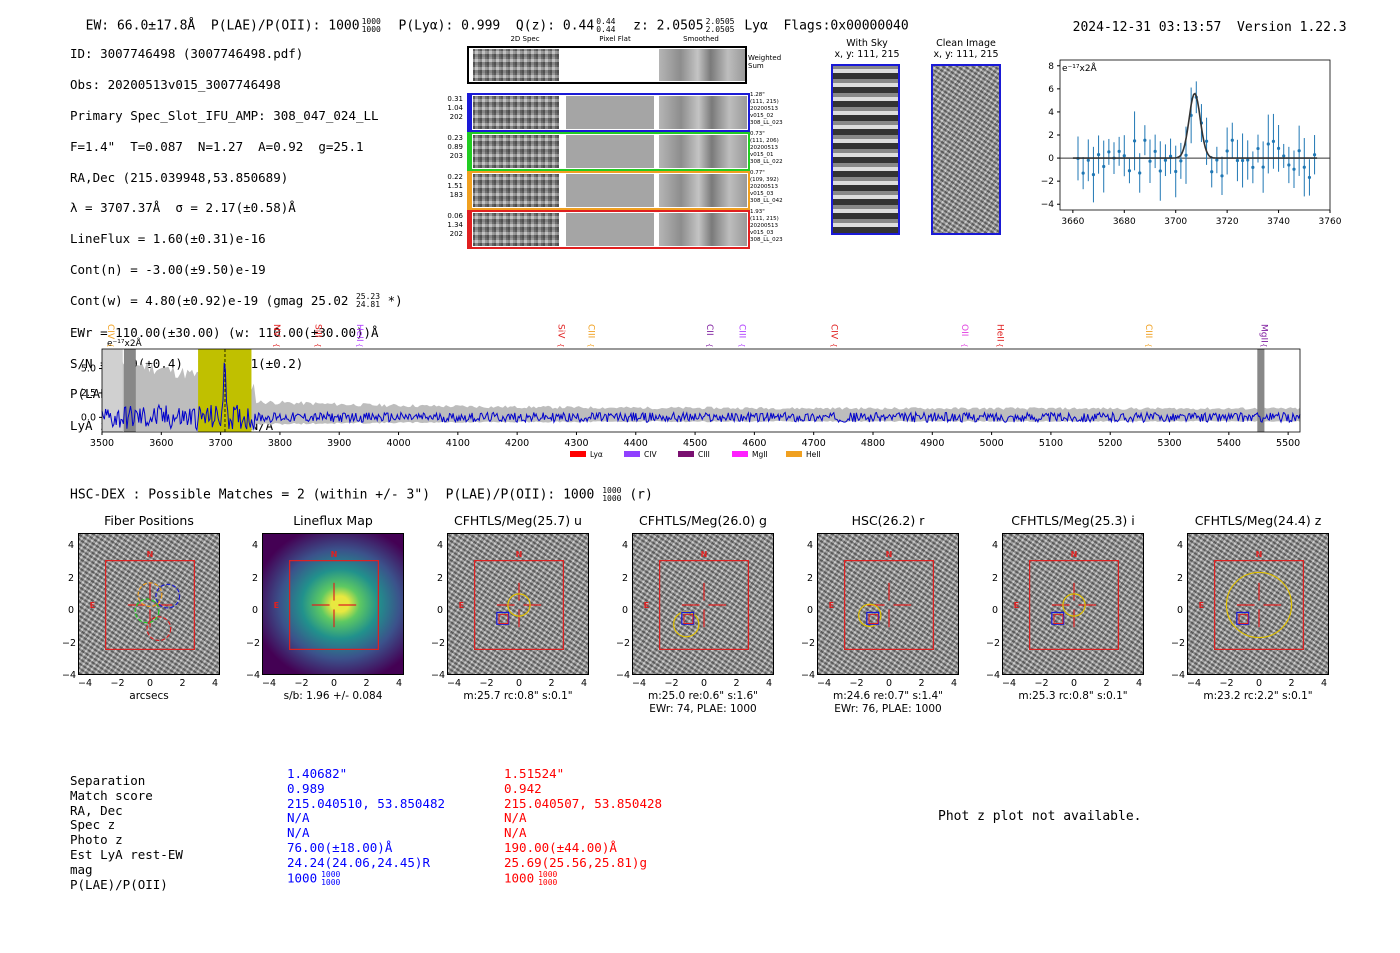 This screenshot has width=1400, height=953. I want to click on table-red-text: 1000, so click(519, 878).